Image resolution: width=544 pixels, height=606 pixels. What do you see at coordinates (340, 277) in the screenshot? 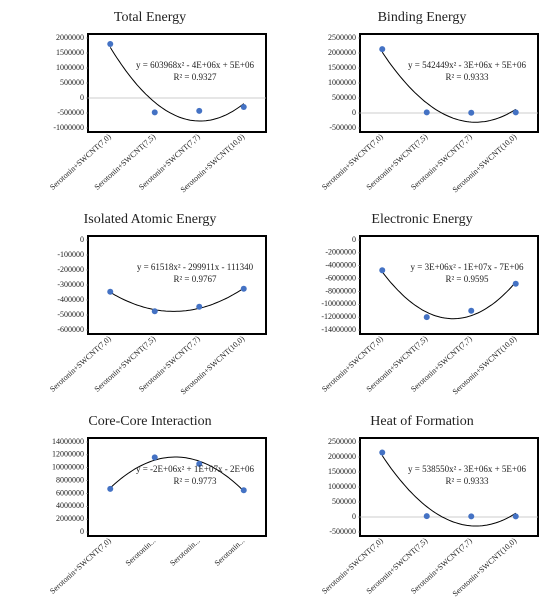
I see `y-tick-label: -6000000` at bounding box center [340, 277].